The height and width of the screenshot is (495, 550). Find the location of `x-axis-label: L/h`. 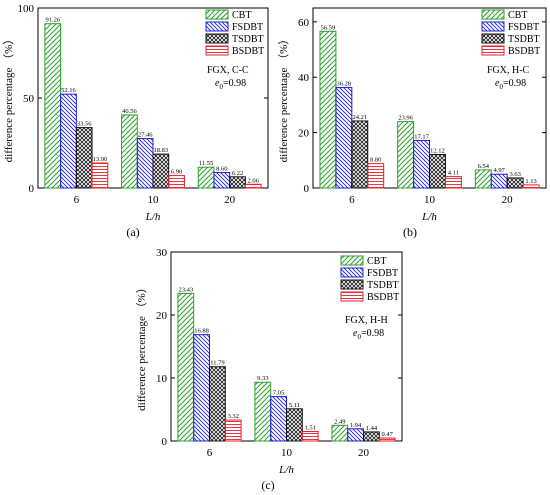

x-axis-label: L/h is located at coordinates (153, 217).